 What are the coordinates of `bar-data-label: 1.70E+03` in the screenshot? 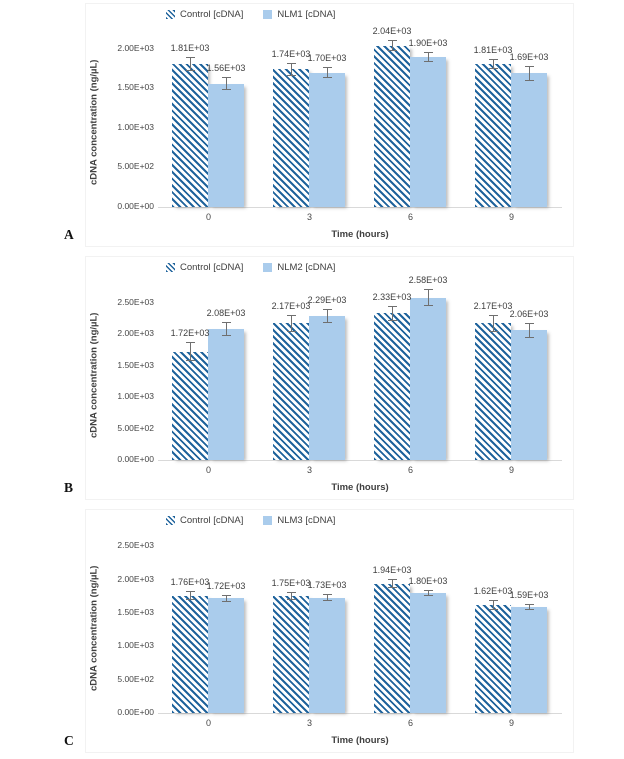 It's located at (327, 58).